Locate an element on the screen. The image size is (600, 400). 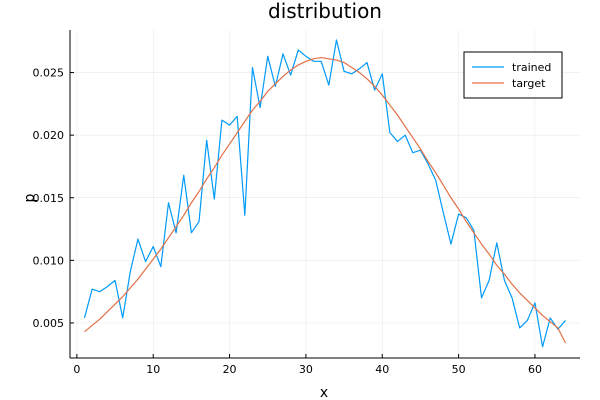
y-tick-label: 0.025 is located at coordinates (49, 73).